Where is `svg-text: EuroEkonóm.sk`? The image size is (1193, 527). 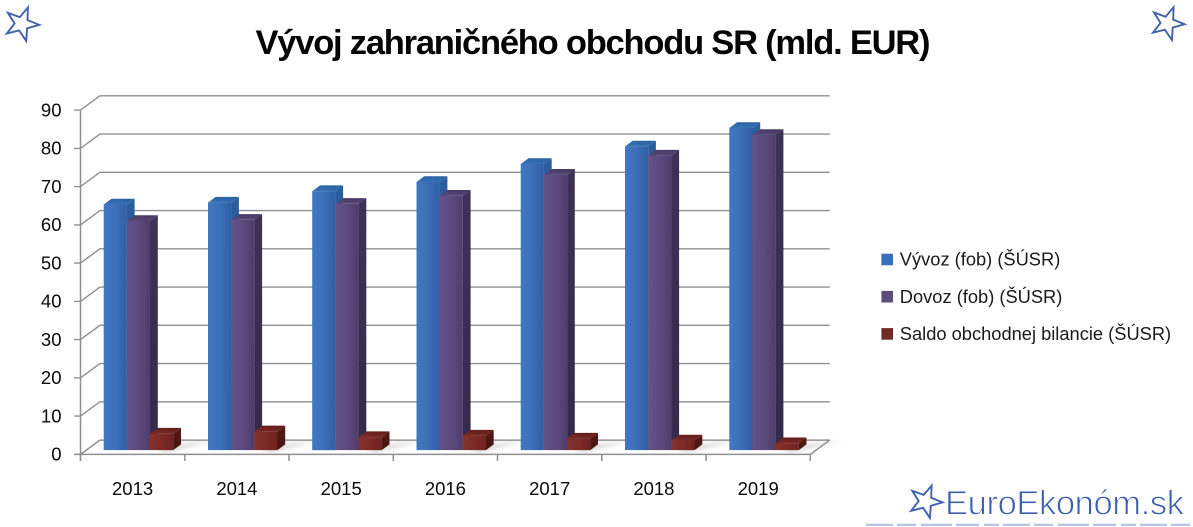
svg-text: EuroEkonóm.sk is located at coordinates (1065, 504).